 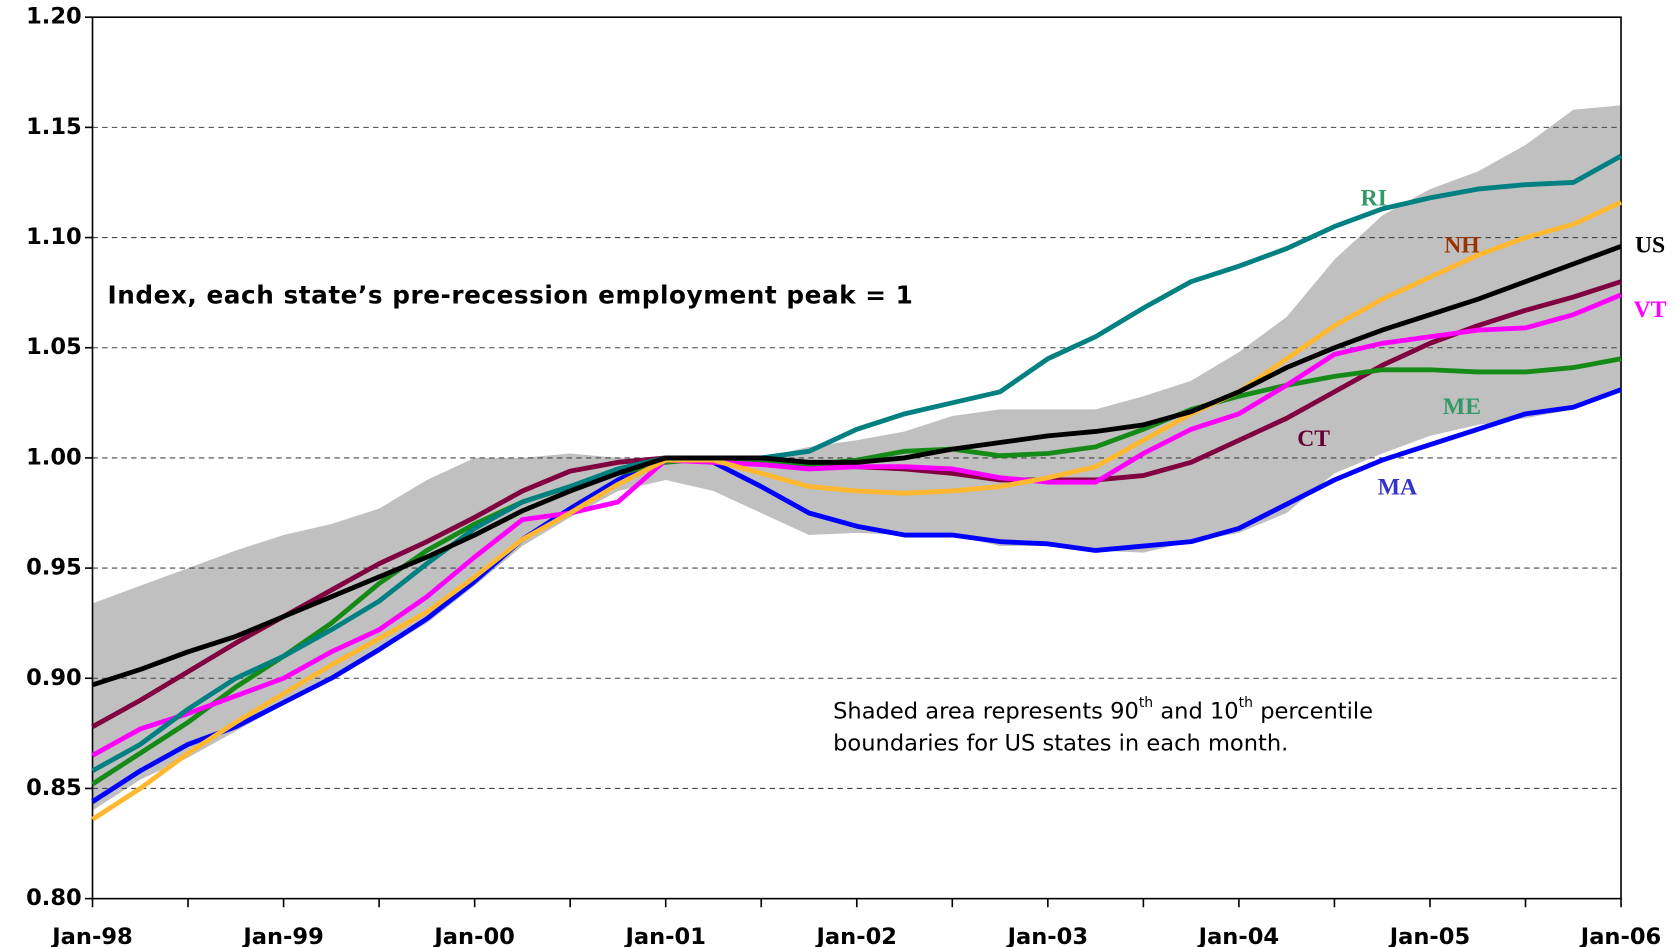 What do you see at coordinates (1313, 439) in the screenshot?
I see `series-label: CT` at bounding box center [1313, 439].